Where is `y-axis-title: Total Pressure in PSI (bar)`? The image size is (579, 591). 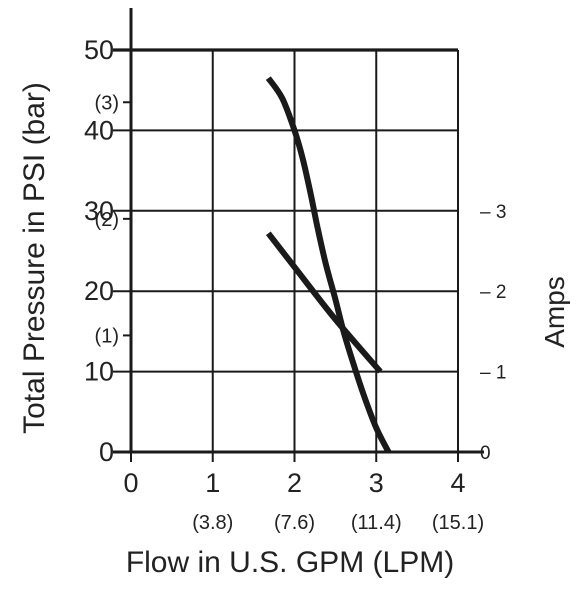
y-axis-title: Total Pressure in PSI (bar) is located at coordinates (34, 258).